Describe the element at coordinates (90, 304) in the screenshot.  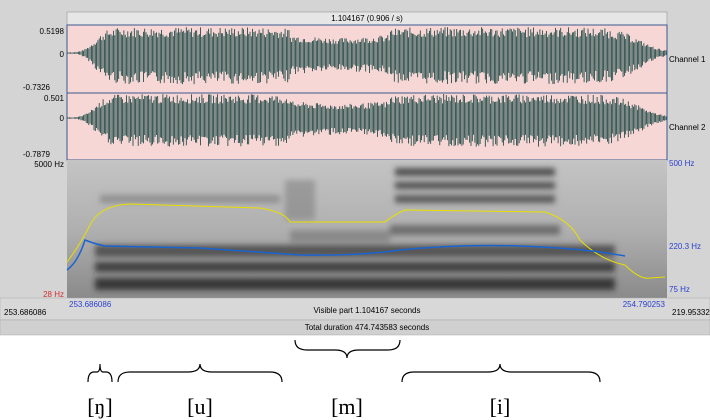
I see `visible-start: 253.686086` at that location.